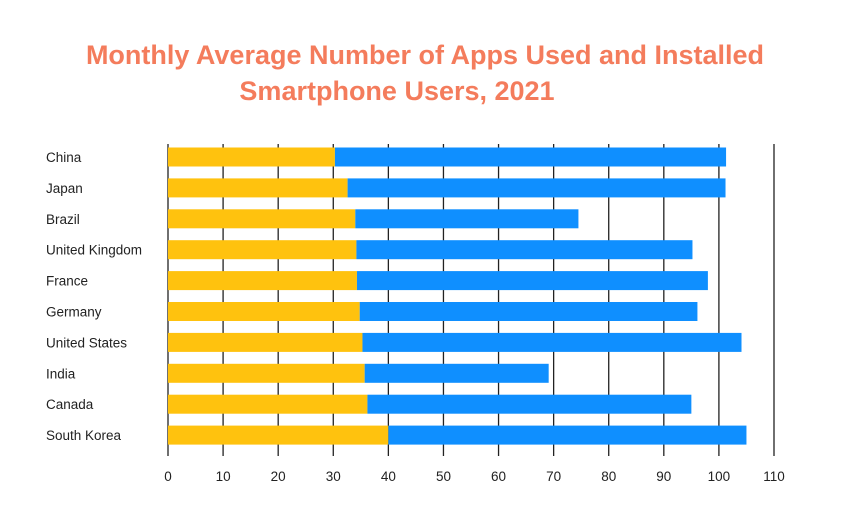 This screenshot has height=530, width=850. I want to click on x-tick-label: 110, so click(774, 476).